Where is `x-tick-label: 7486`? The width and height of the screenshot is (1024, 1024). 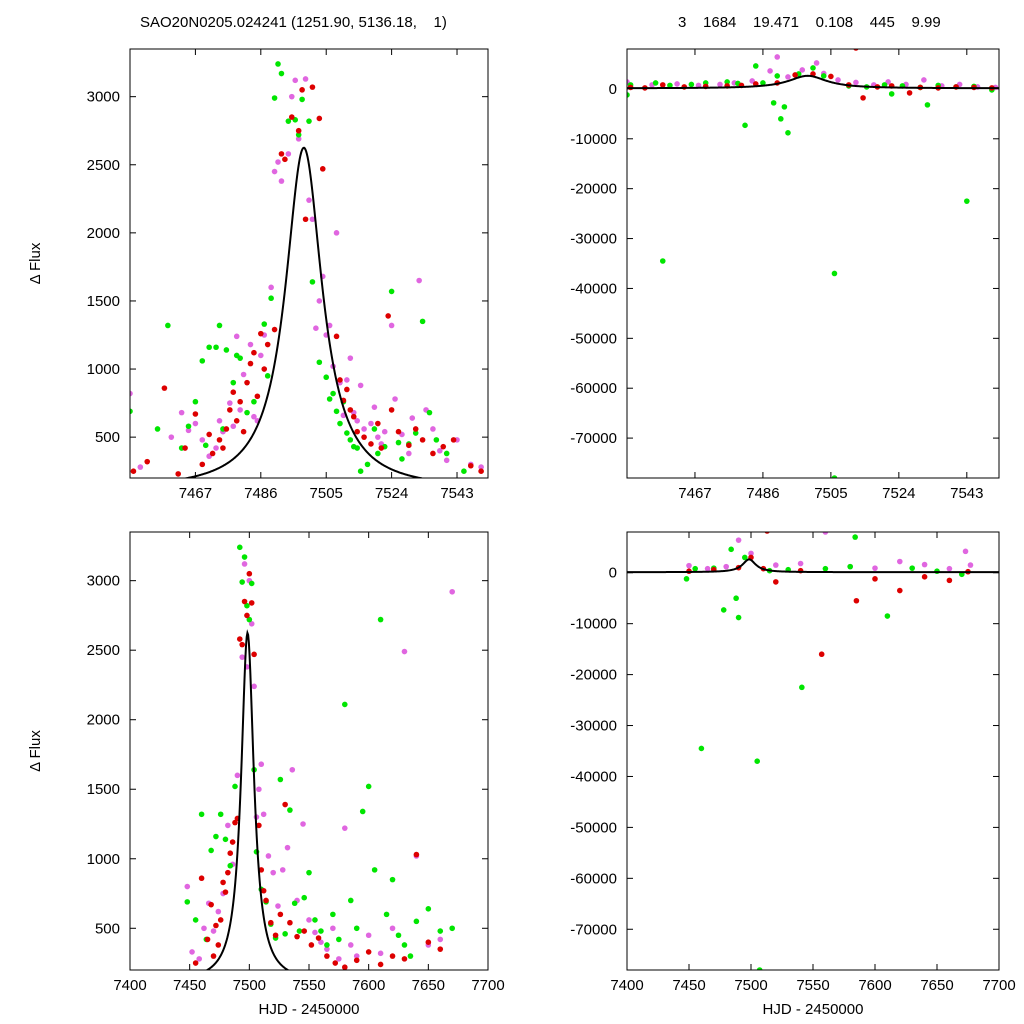 x-tick-label: 7486 is located at coordinates (762, 493).